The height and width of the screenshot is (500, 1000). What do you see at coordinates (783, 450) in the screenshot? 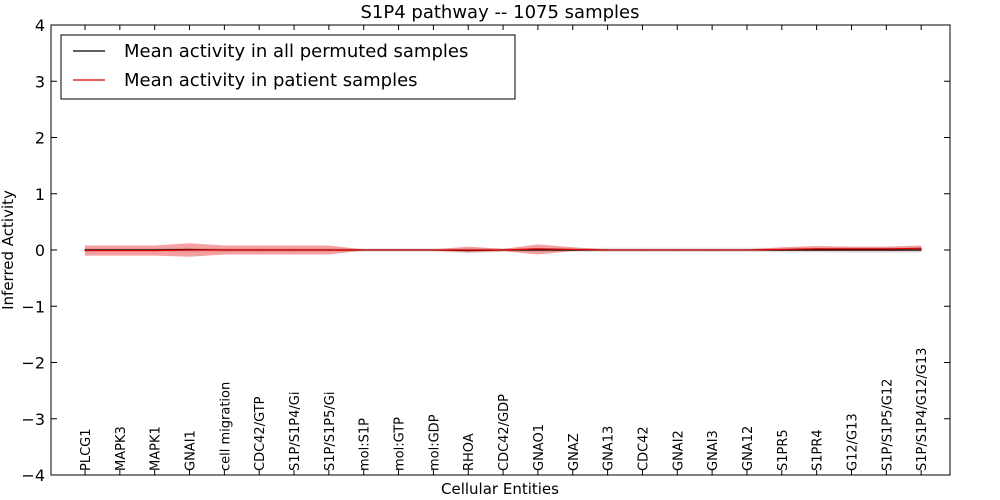
I see `x-tick-label-20: S1PR5` at bounding box center [783, 450].